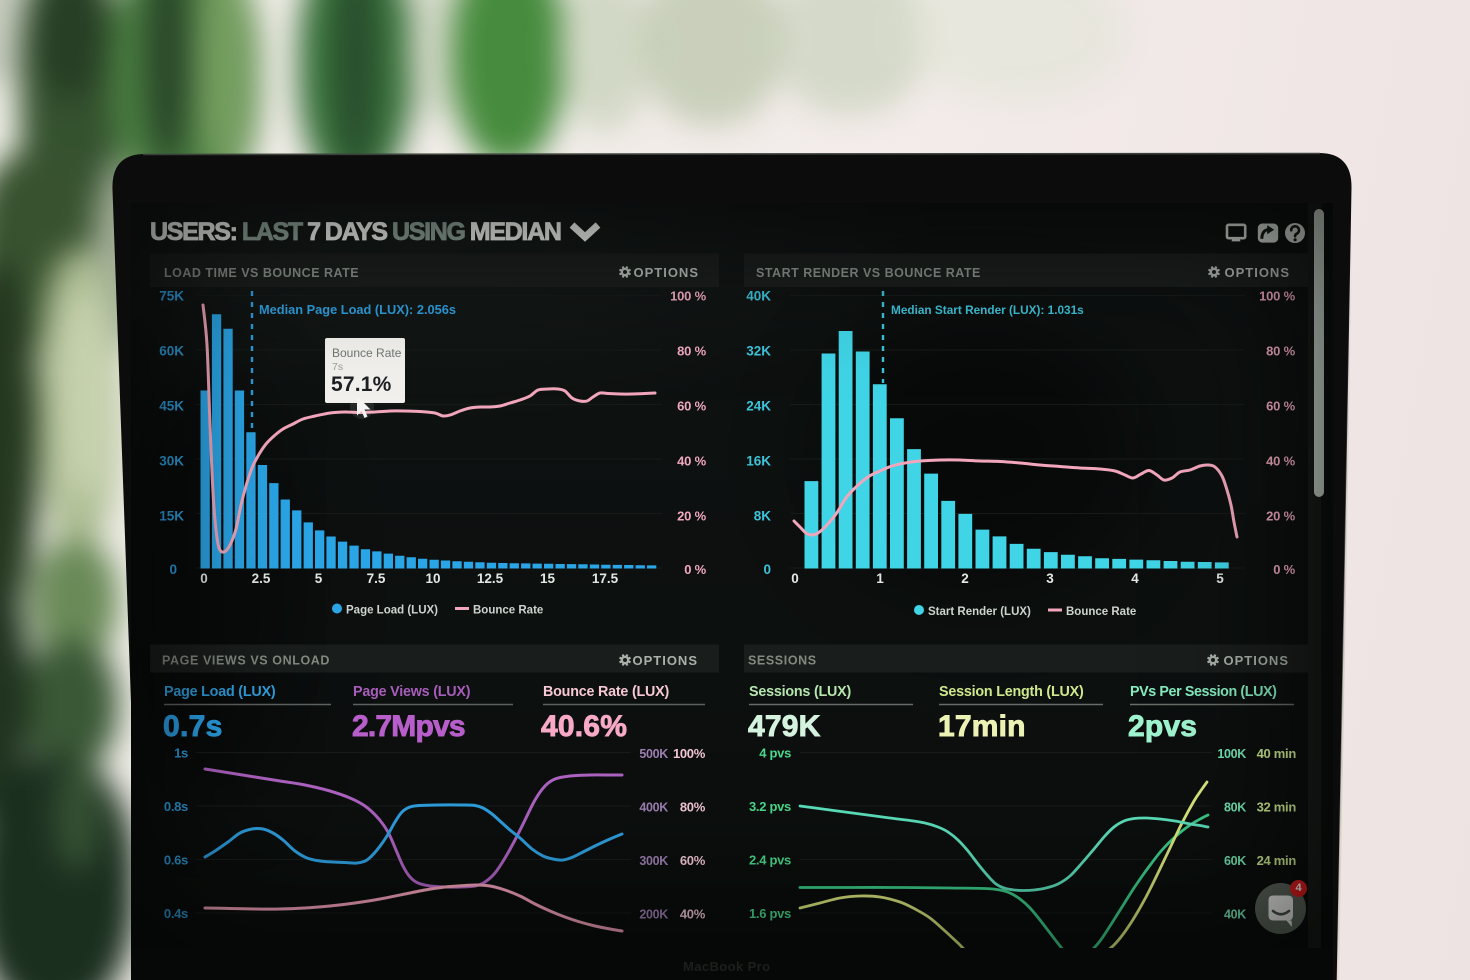 This screenshot has height=980, width=1470. What do you see at coordinates (758, 406) in the screenshot?
I see `svg-text: 24K` at bounding box center [758, 406].